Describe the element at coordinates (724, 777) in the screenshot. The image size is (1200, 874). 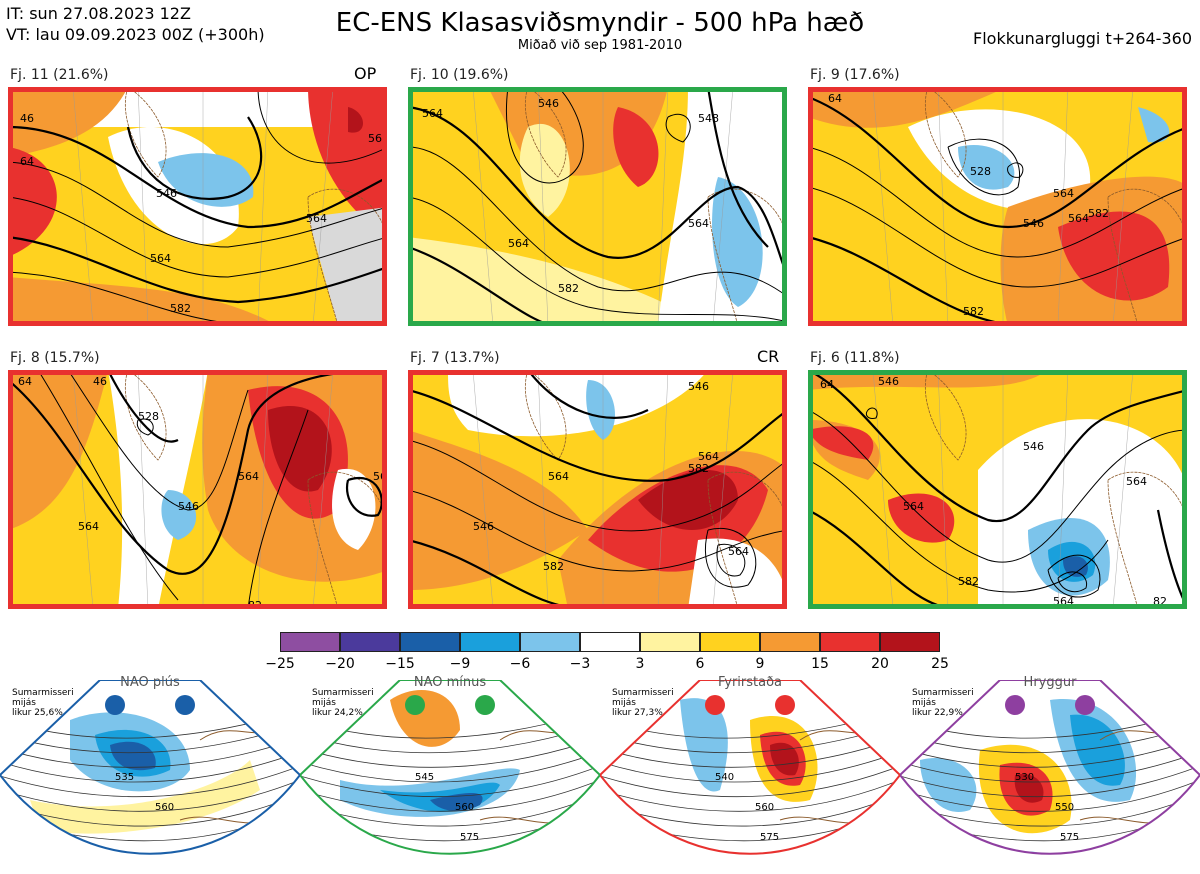
I see `regime-contour-label: 540` at that location.